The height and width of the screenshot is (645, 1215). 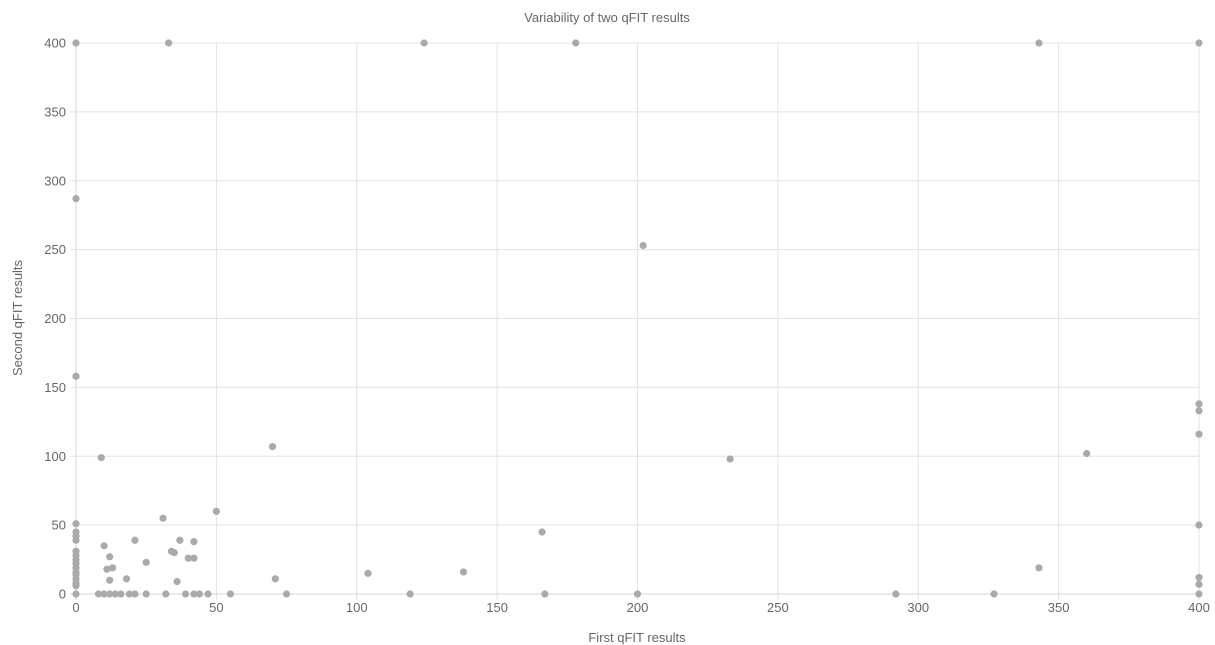 What do you see at coordinates (607, 17) in the screenshot?
I see `chart-title: Variability of two qFIT results` at bounding box center [607, 17].